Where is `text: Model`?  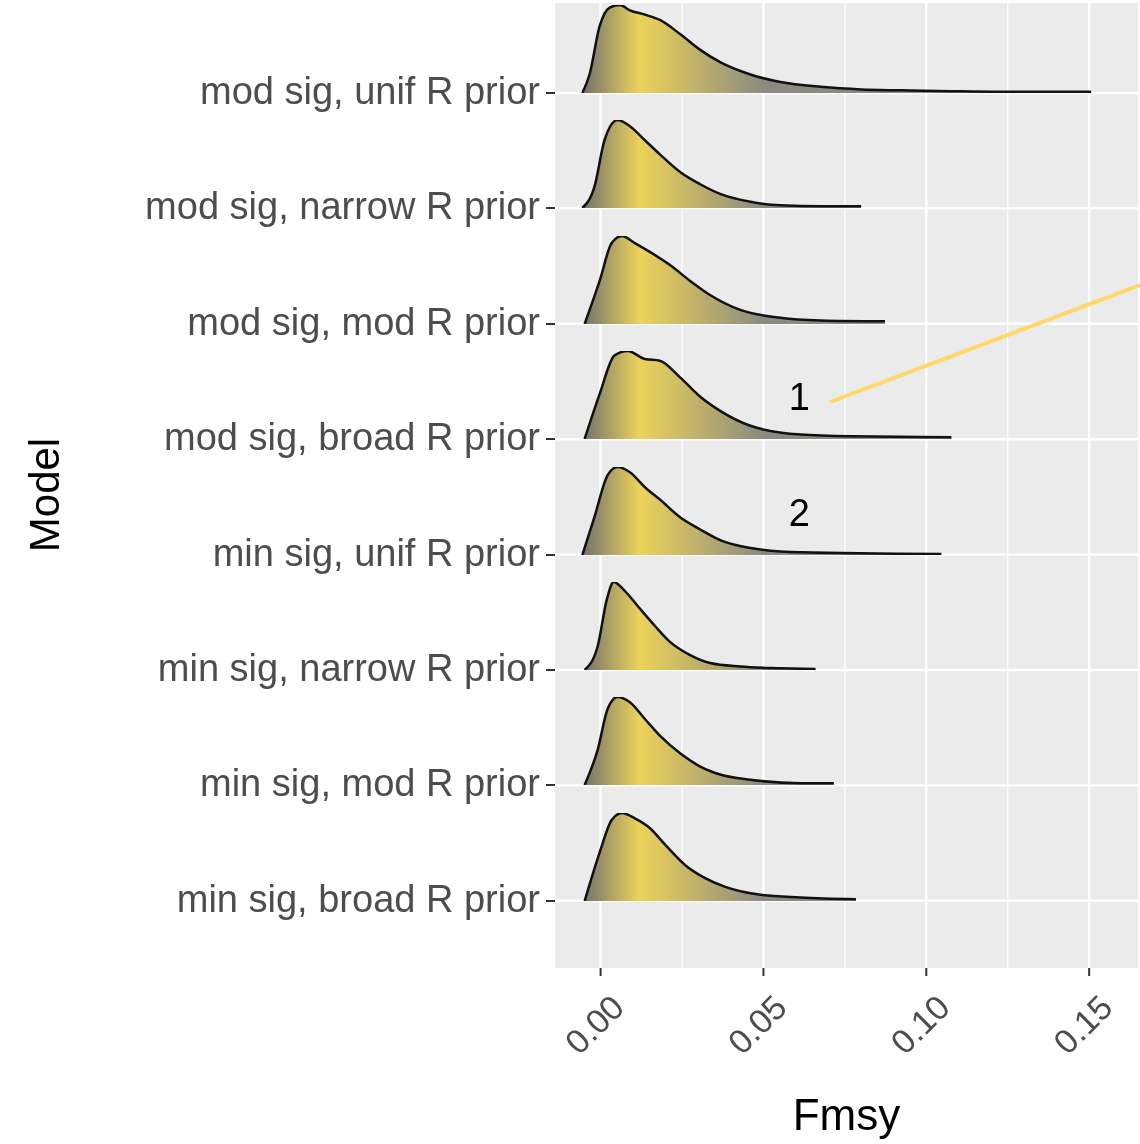
text: Model is located at coordinates (45, 495).